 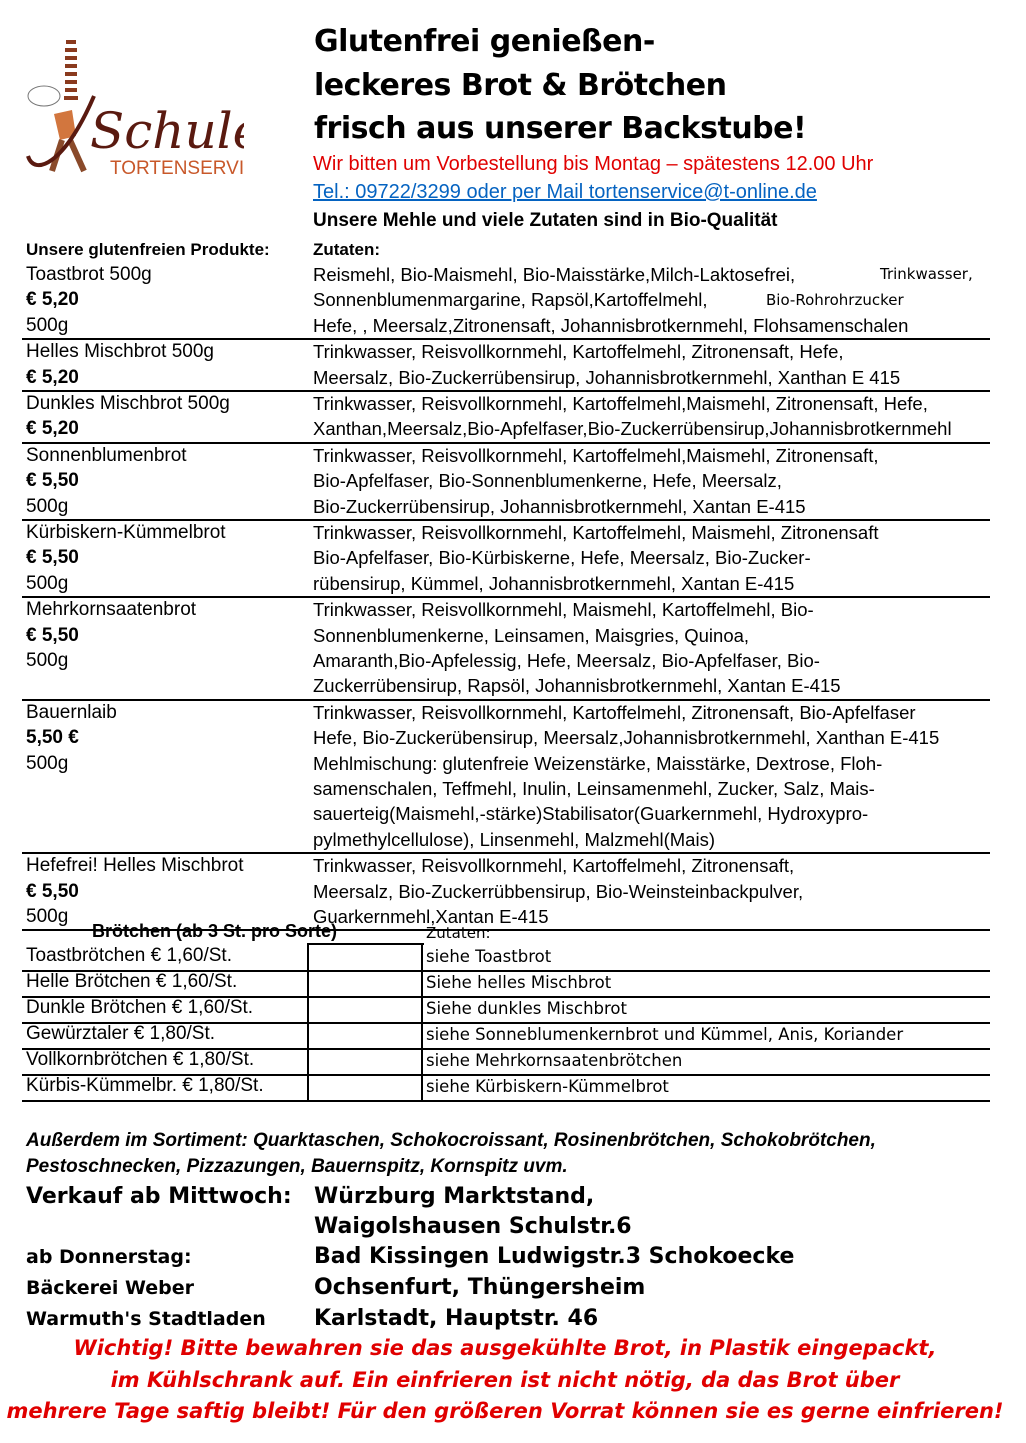 I want to click on roll-ingredients: Siehe helles Mischbrot, so click(x=519, y=982).